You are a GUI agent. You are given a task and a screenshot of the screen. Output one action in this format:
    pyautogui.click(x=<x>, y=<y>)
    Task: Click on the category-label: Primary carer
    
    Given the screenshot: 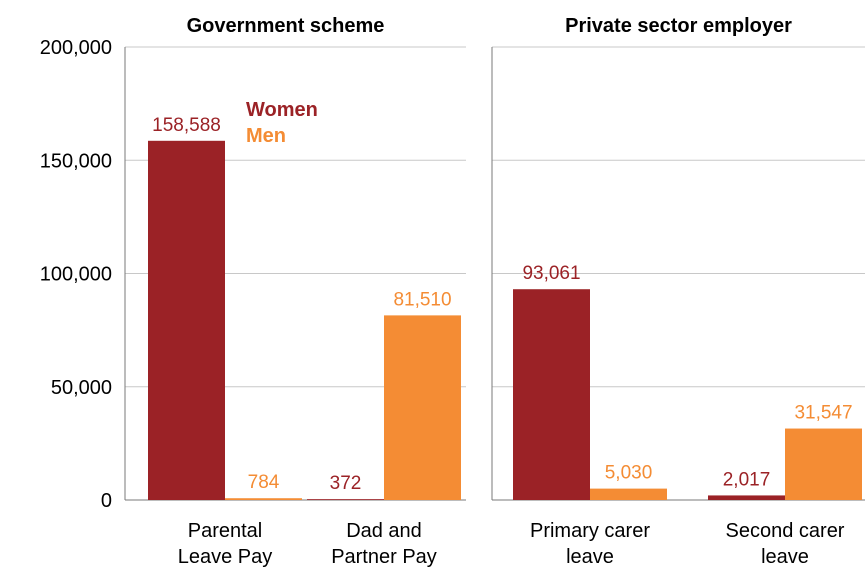 What is the action you would take?
    pyautogui.click(x=590, y=531)
    